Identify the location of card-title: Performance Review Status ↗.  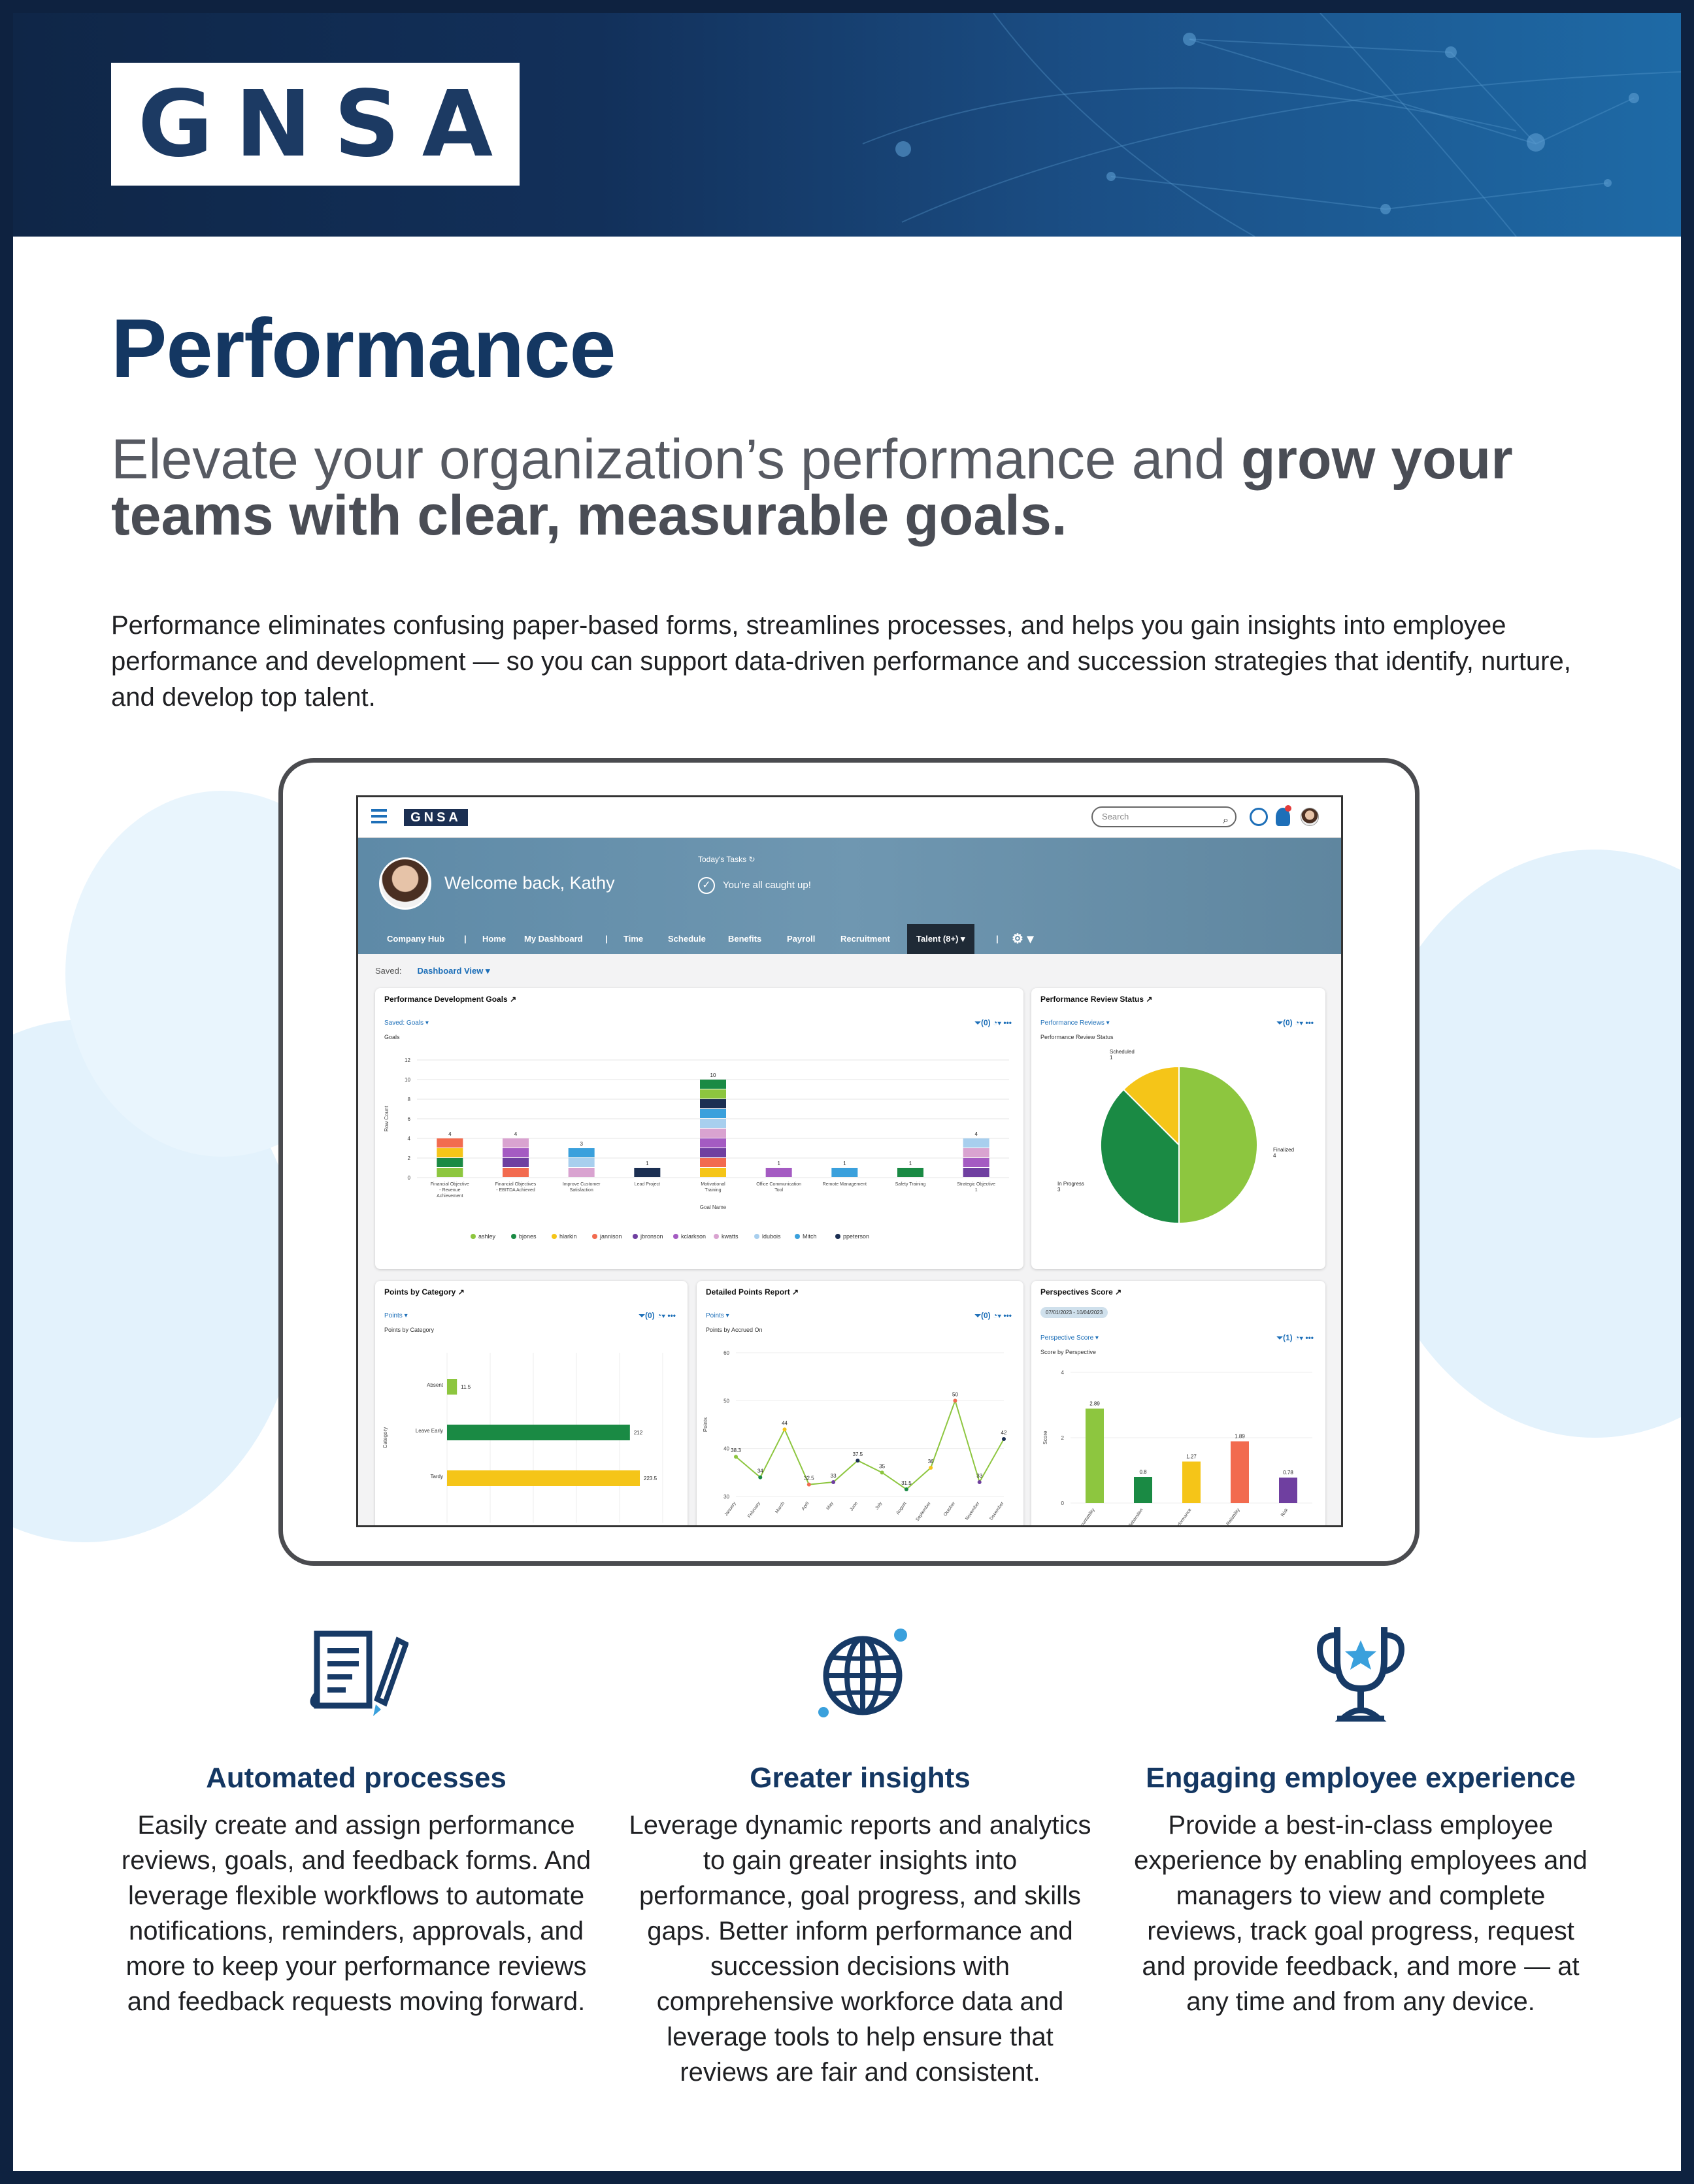
(1096, 999).